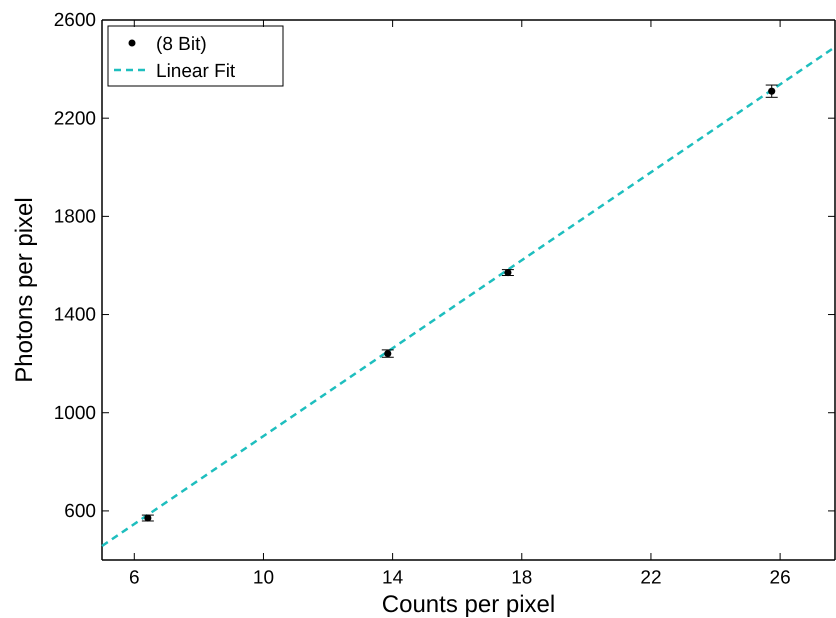  What do you see at coordinates (75, 119) in the screenshot?
I see `y-tick-label: 2200` at bounding box center [75, 119].